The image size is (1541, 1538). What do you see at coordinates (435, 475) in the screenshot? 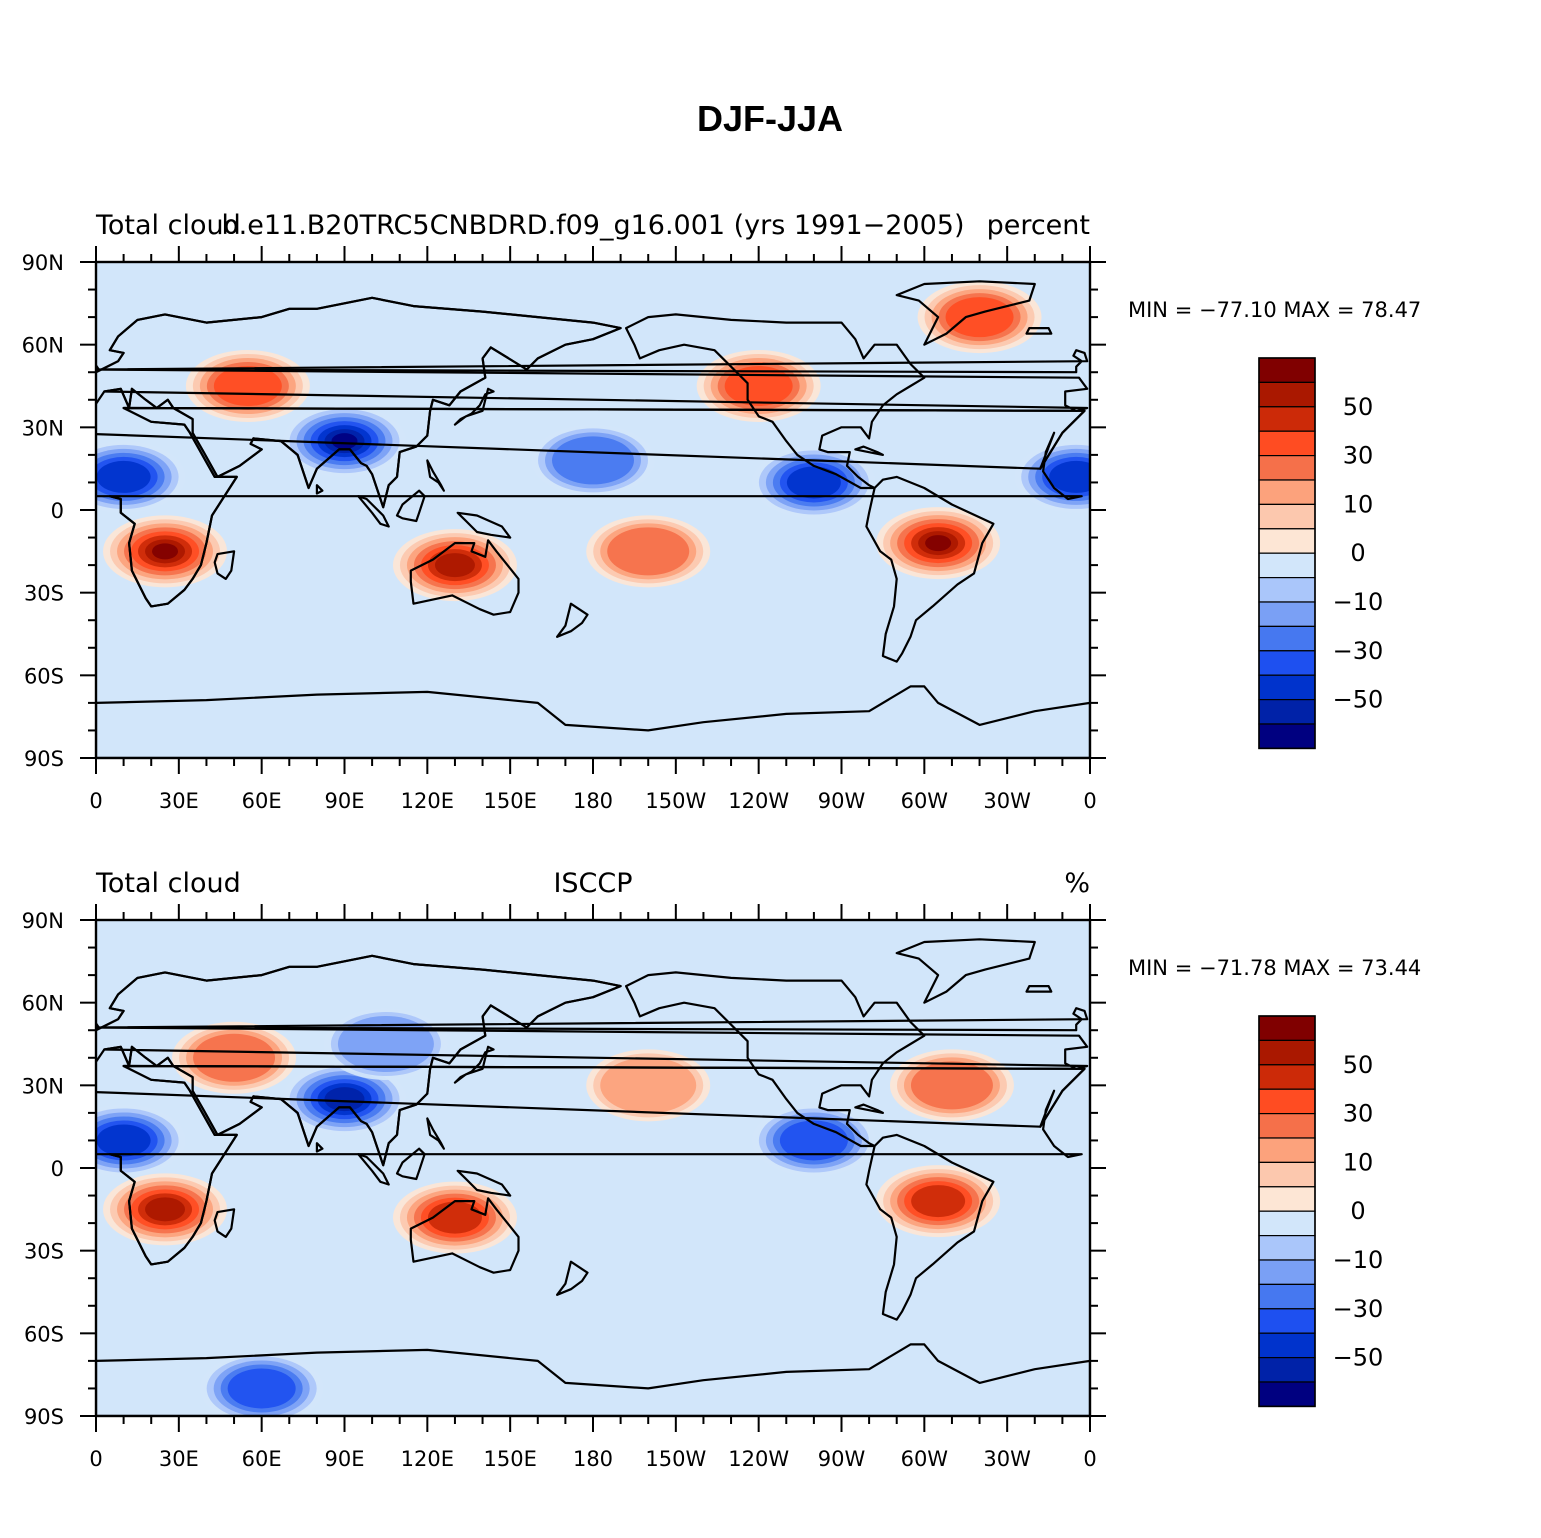
I see `coastline-philippines` at bounding box center [435, 475].